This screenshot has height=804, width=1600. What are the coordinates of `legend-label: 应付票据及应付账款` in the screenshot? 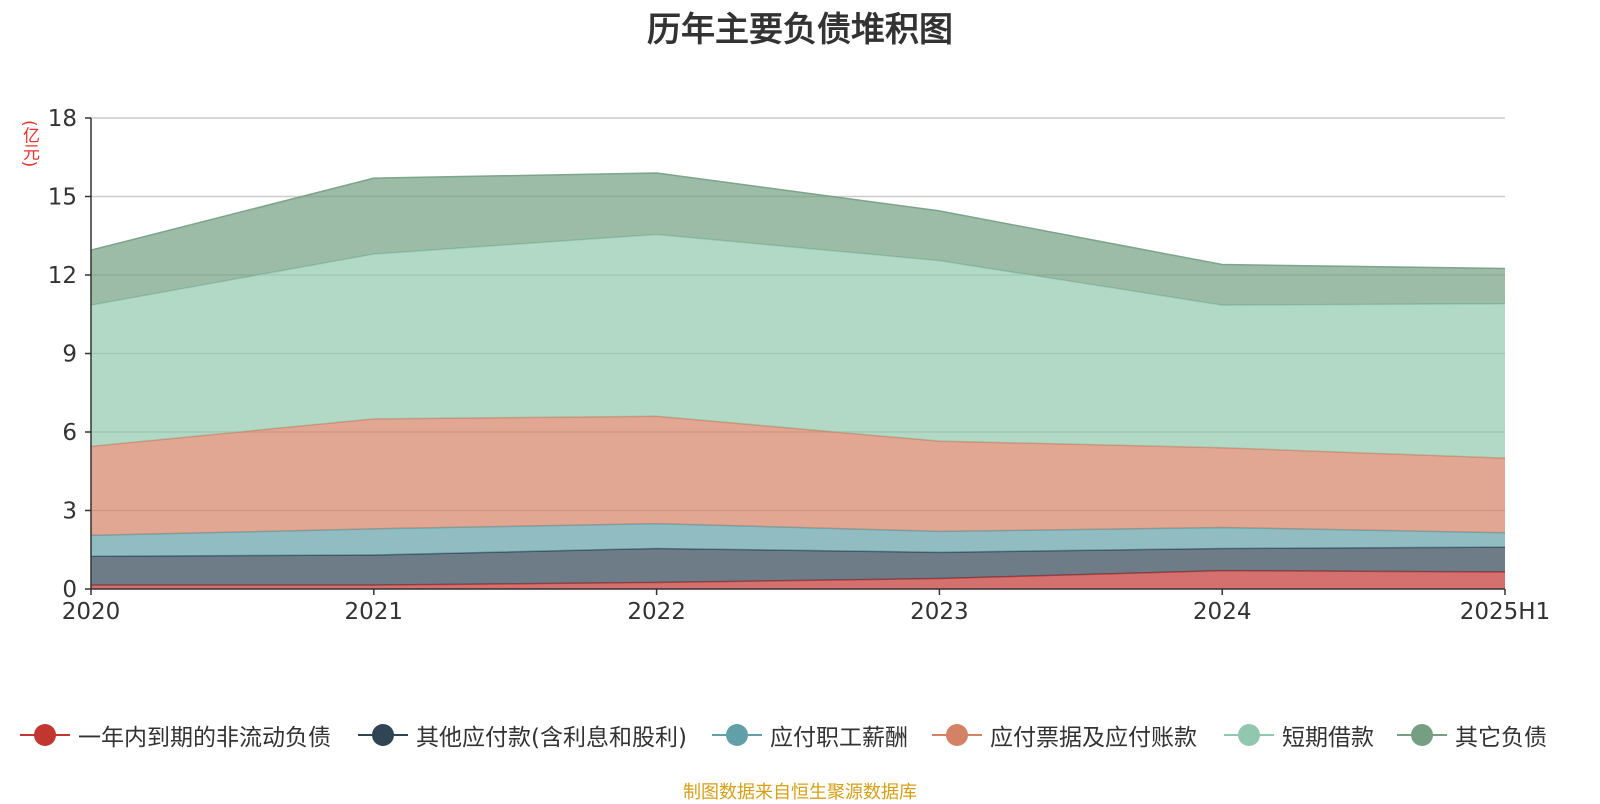 It's located at (1093, 738).